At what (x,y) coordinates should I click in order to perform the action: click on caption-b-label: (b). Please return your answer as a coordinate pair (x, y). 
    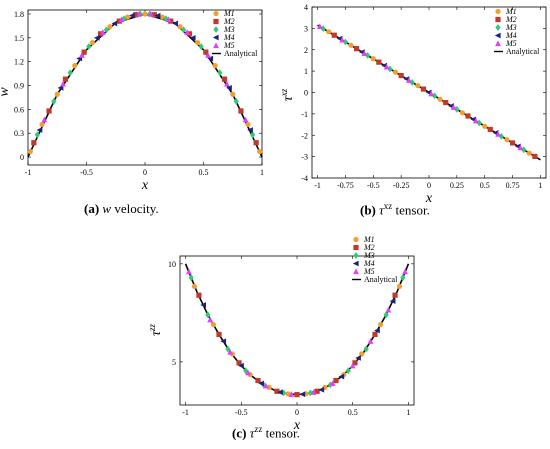
    Looking at the image, I should click on (368, 210).